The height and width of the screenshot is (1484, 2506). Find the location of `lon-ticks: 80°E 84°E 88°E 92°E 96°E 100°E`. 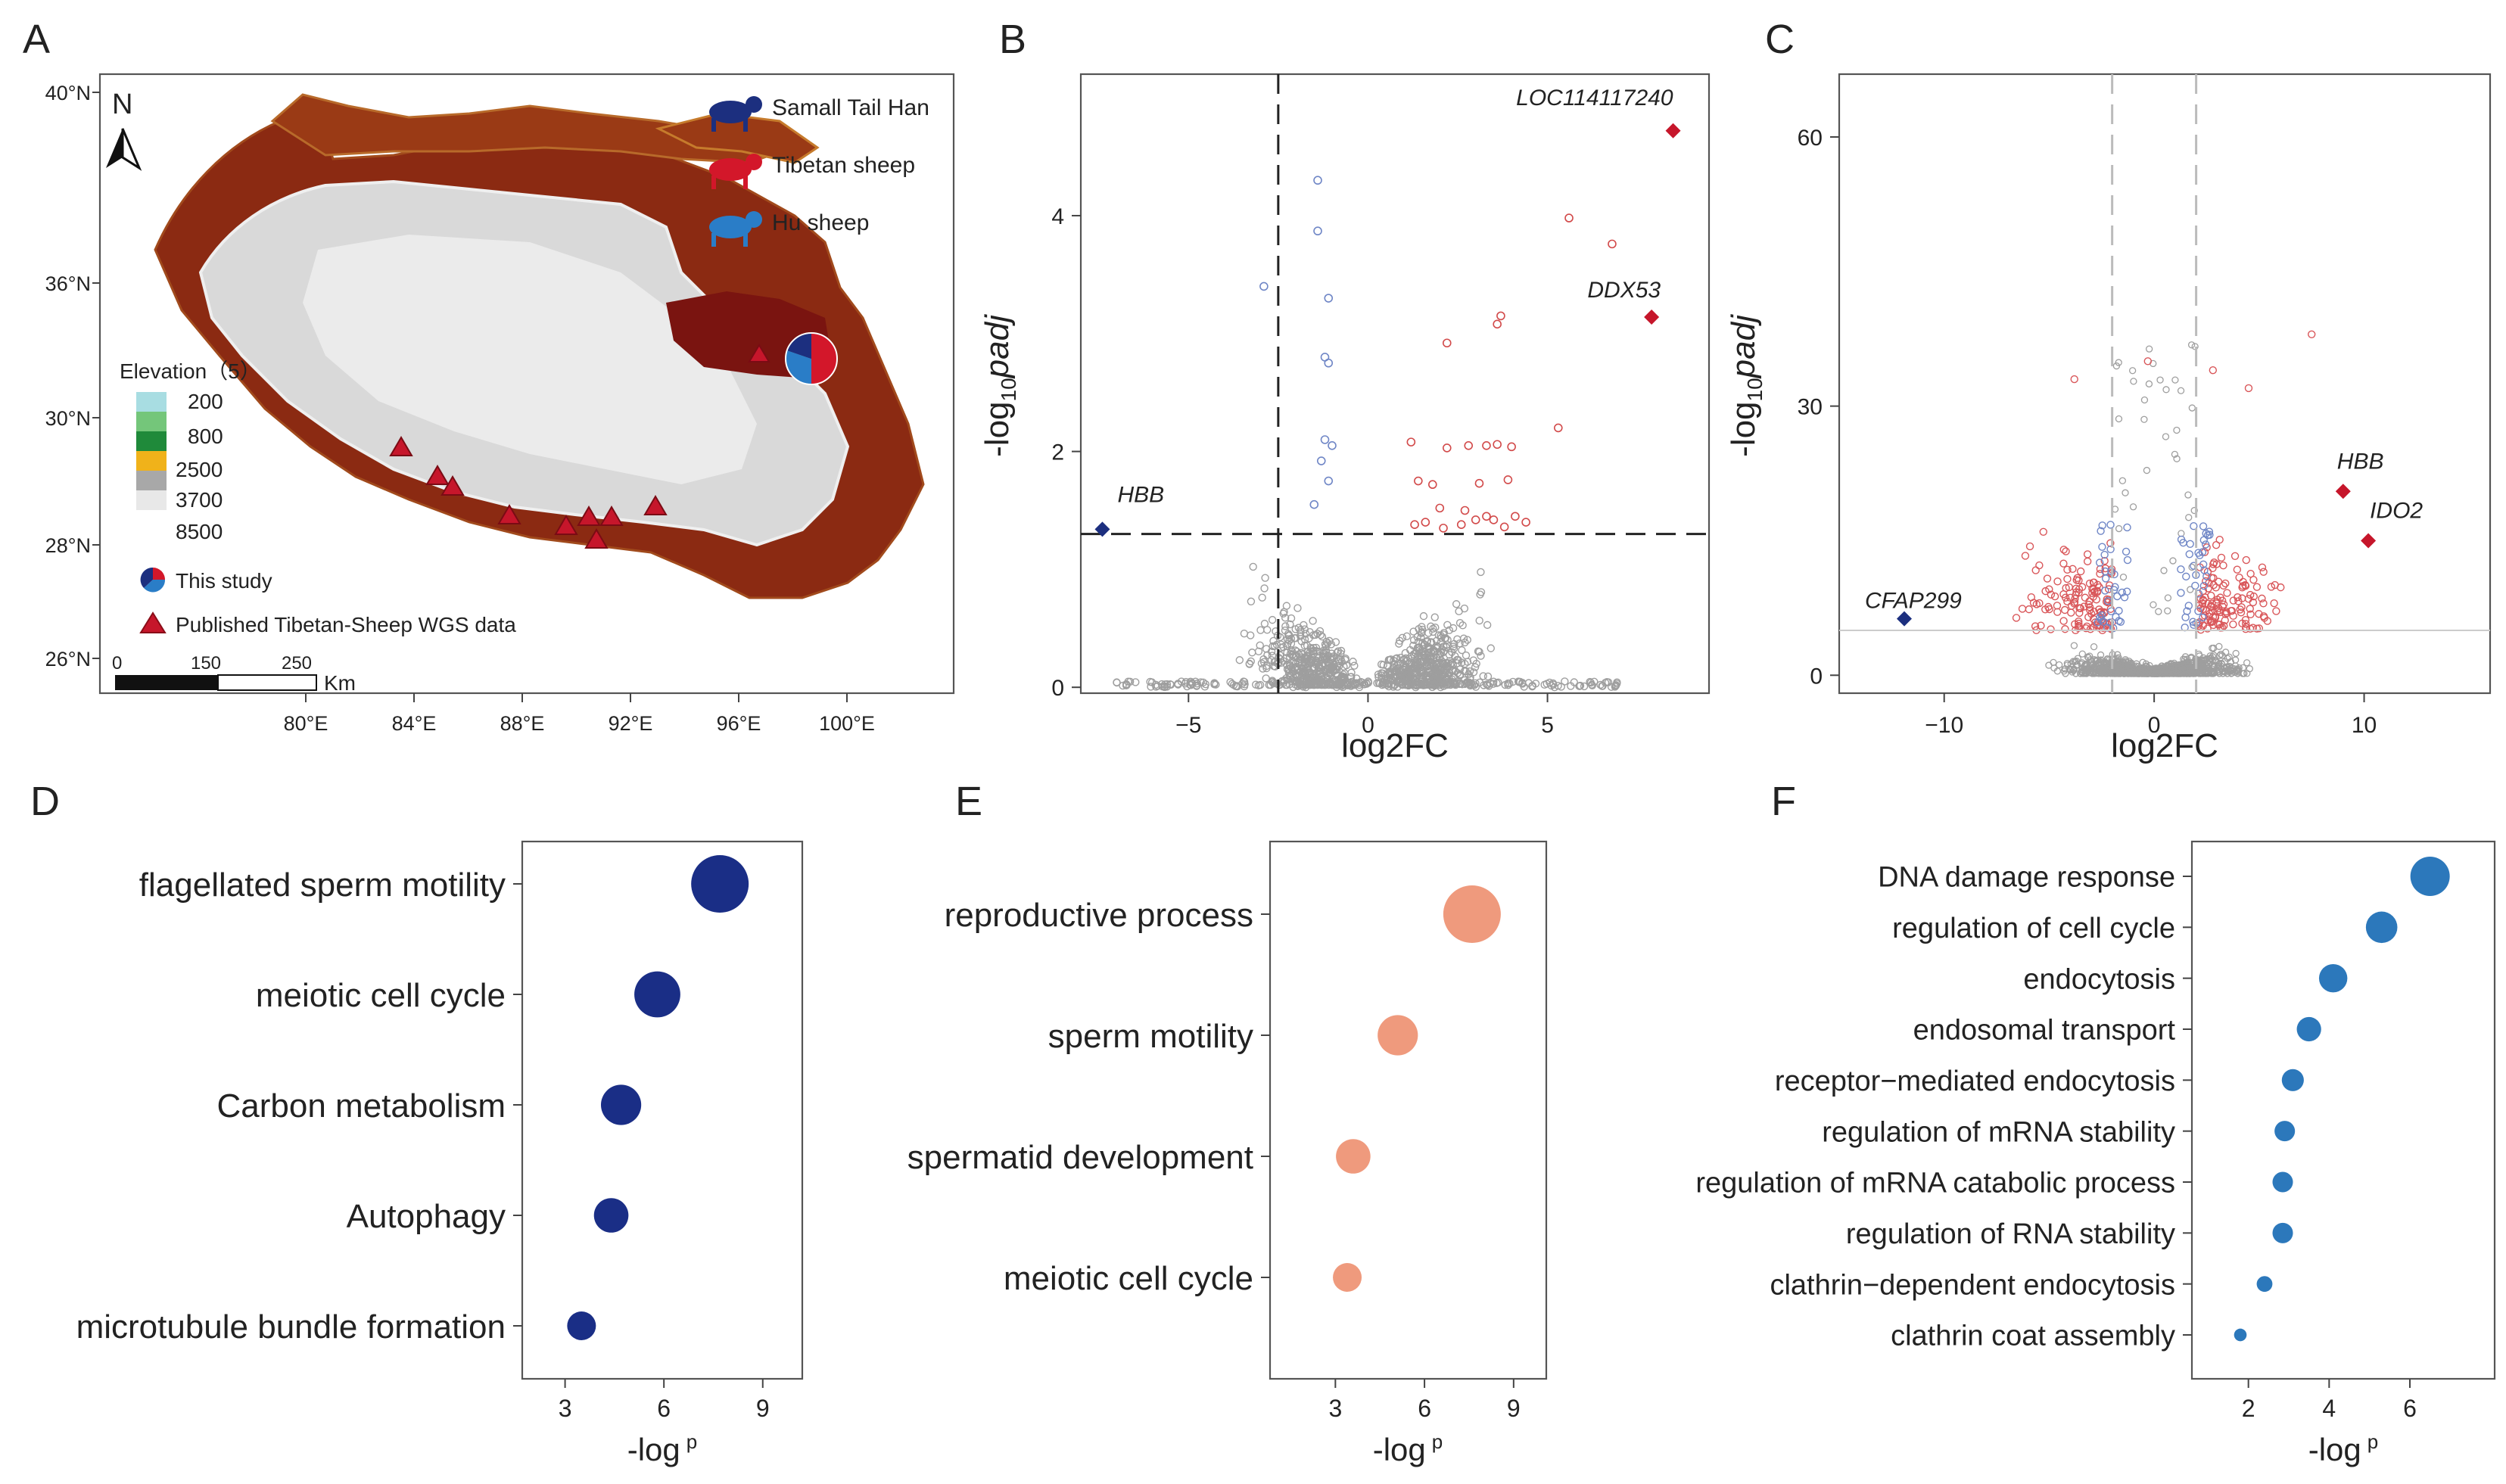

lon-ticks: 80°E 84°E 88°E 92°E 96°E 100°E is located at coordinates (579, 714).